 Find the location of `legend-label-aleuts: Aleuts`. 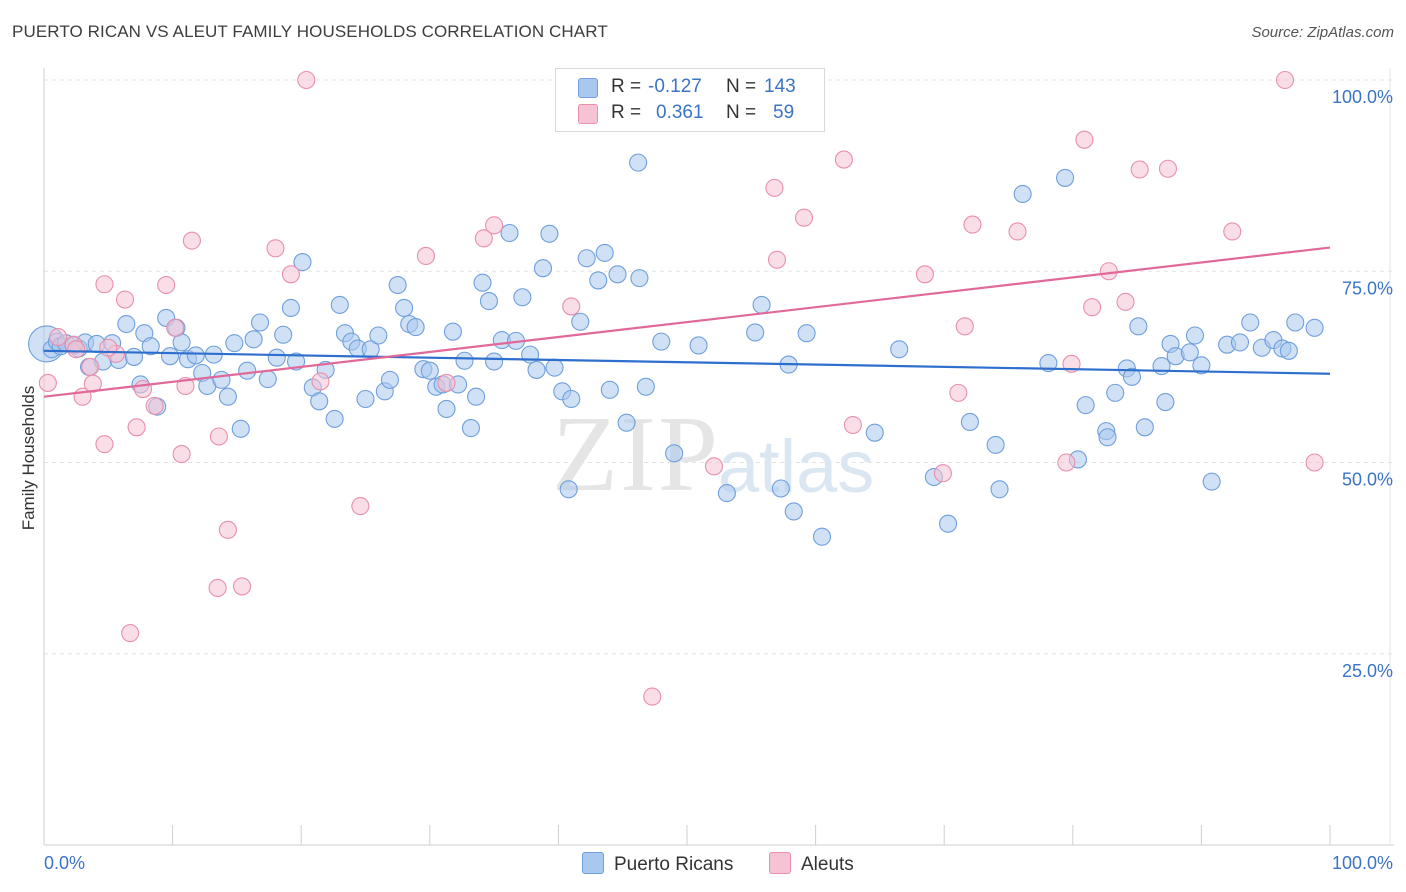

legend-label-aleuts: Aleuts is located at coordinates (827, 864).